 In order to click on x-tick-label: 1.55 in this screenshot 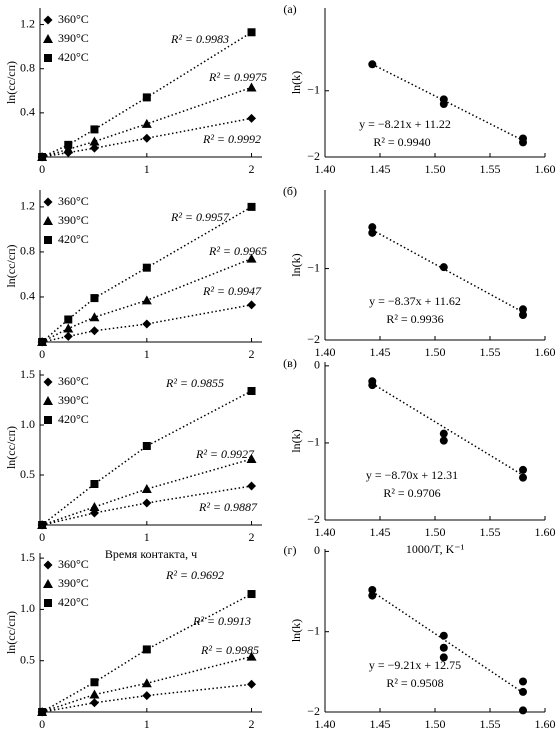, I will do `click(490, 169)`.